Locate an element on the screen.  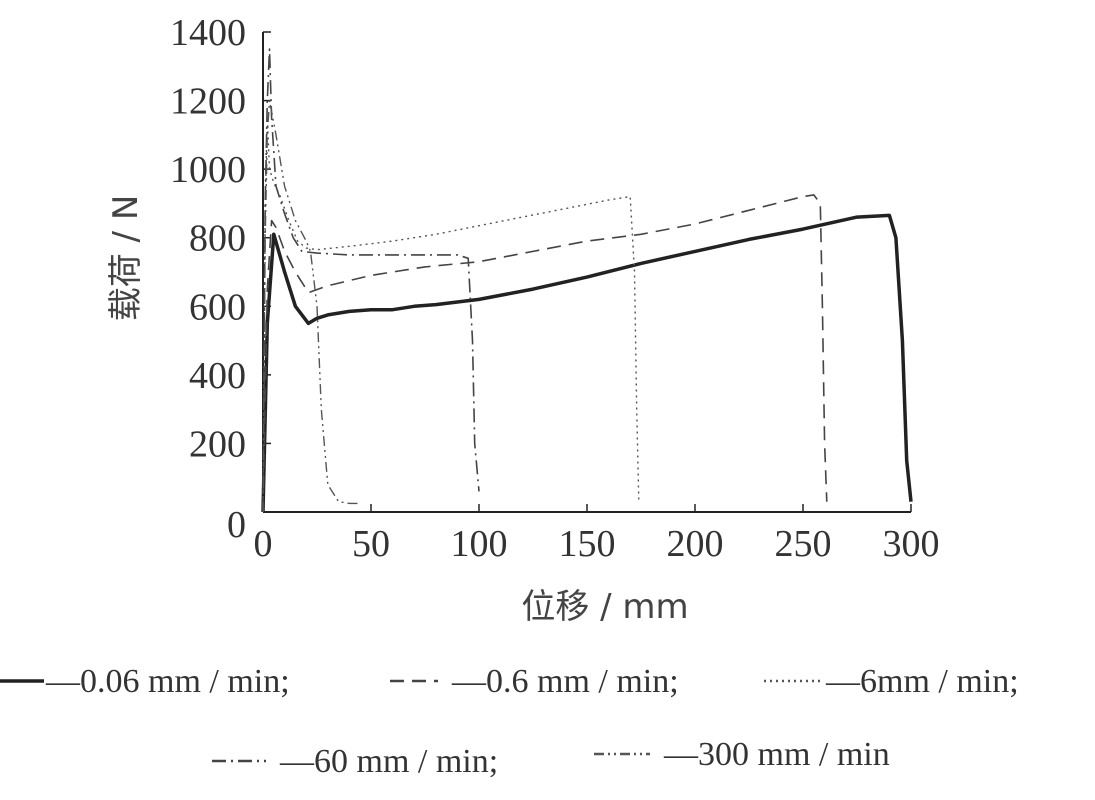
y-tick-label: 0 is located at coordinates (236, 525).